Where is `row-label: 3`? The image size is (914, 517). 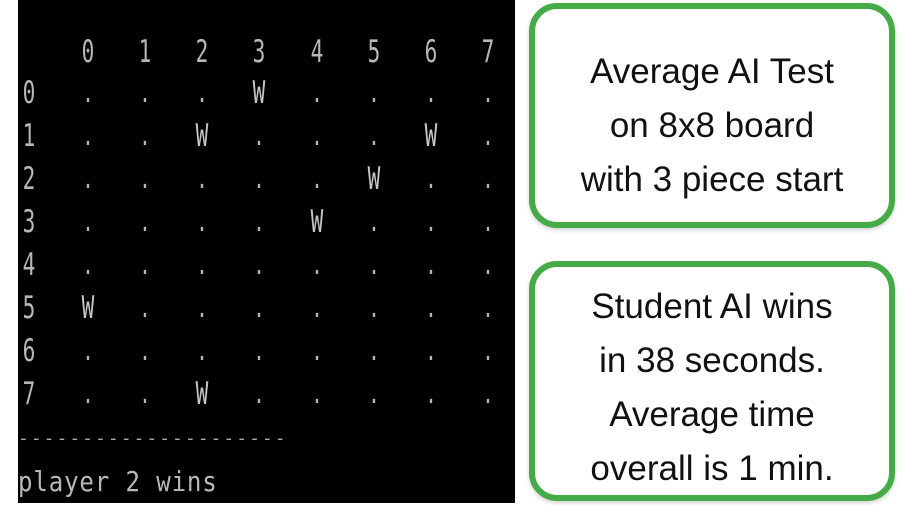 row-label: 3 is located at coordinates (29, 222).